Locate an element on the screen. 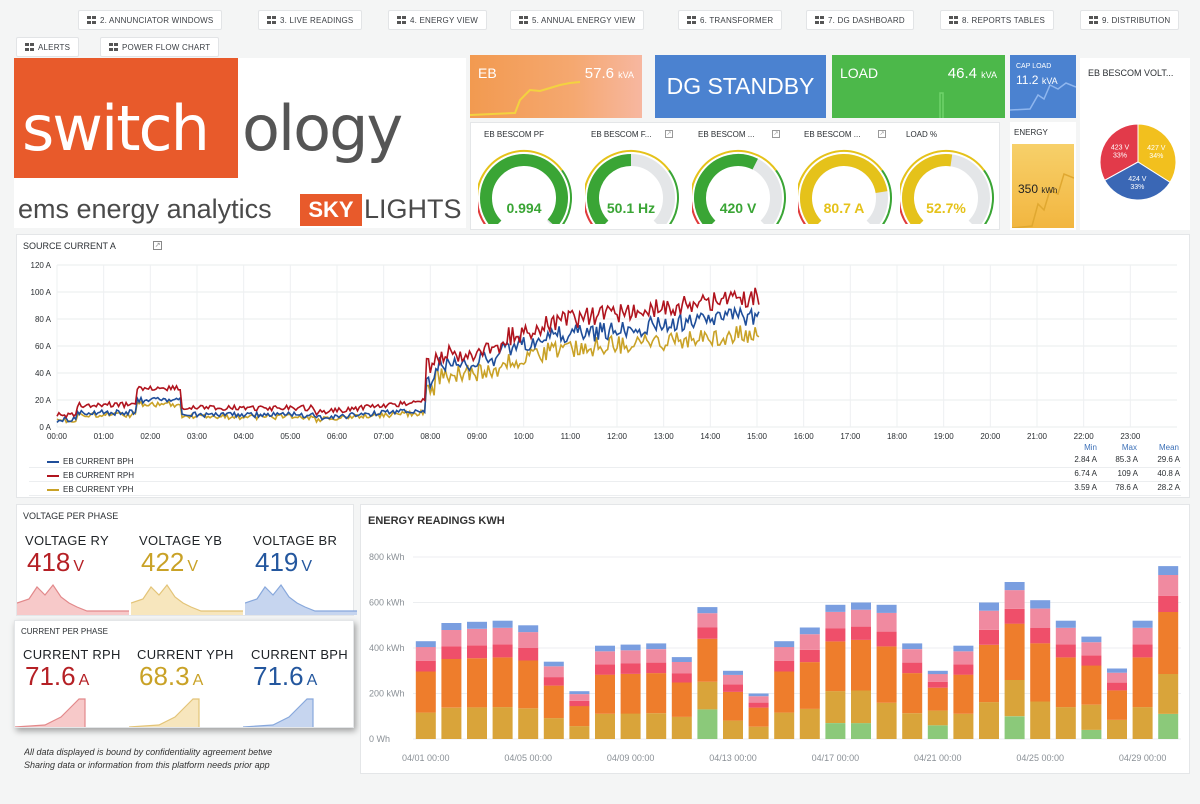  nav-button-3: 5. ANNUAL ENERGY VIEW is located at coordinates (577, 20).